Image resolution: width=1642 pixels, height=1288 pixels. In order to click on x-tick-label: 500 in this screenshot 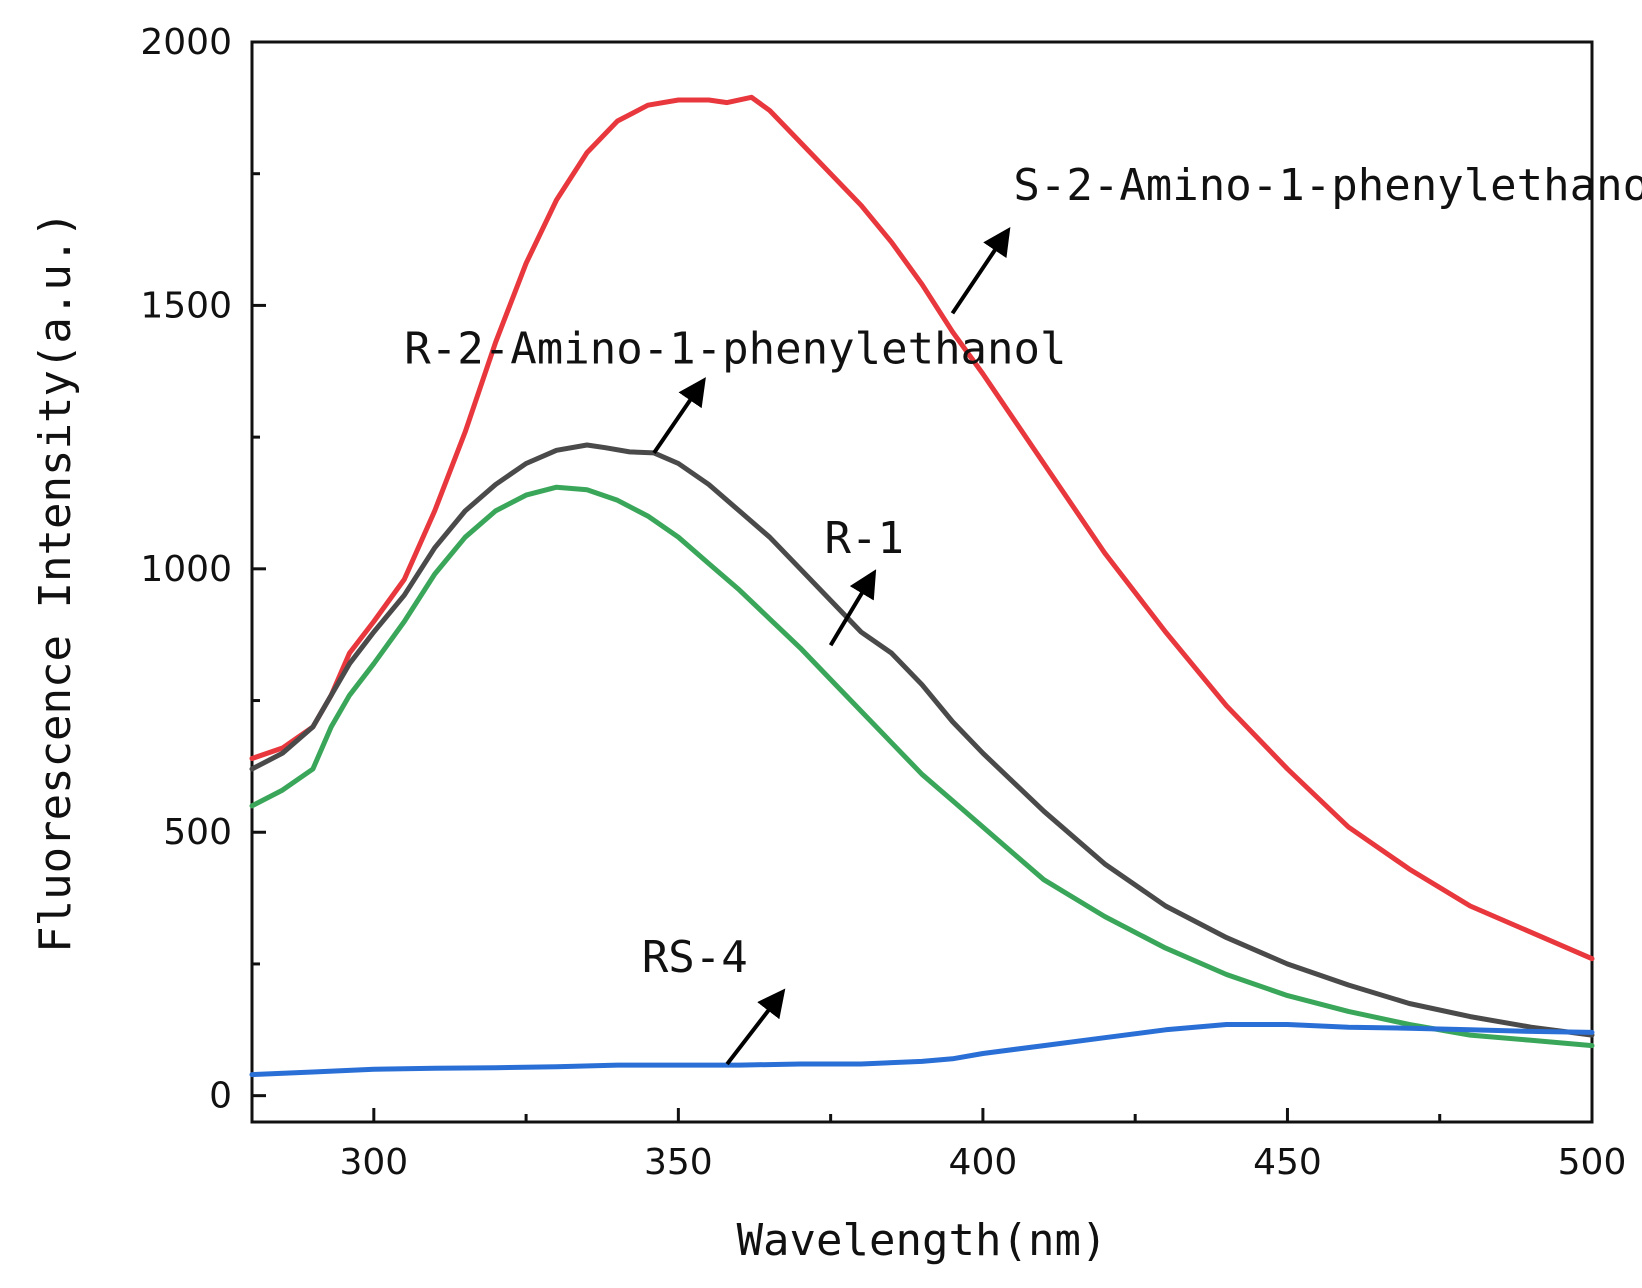, I will do `click(1592, 1162)`.